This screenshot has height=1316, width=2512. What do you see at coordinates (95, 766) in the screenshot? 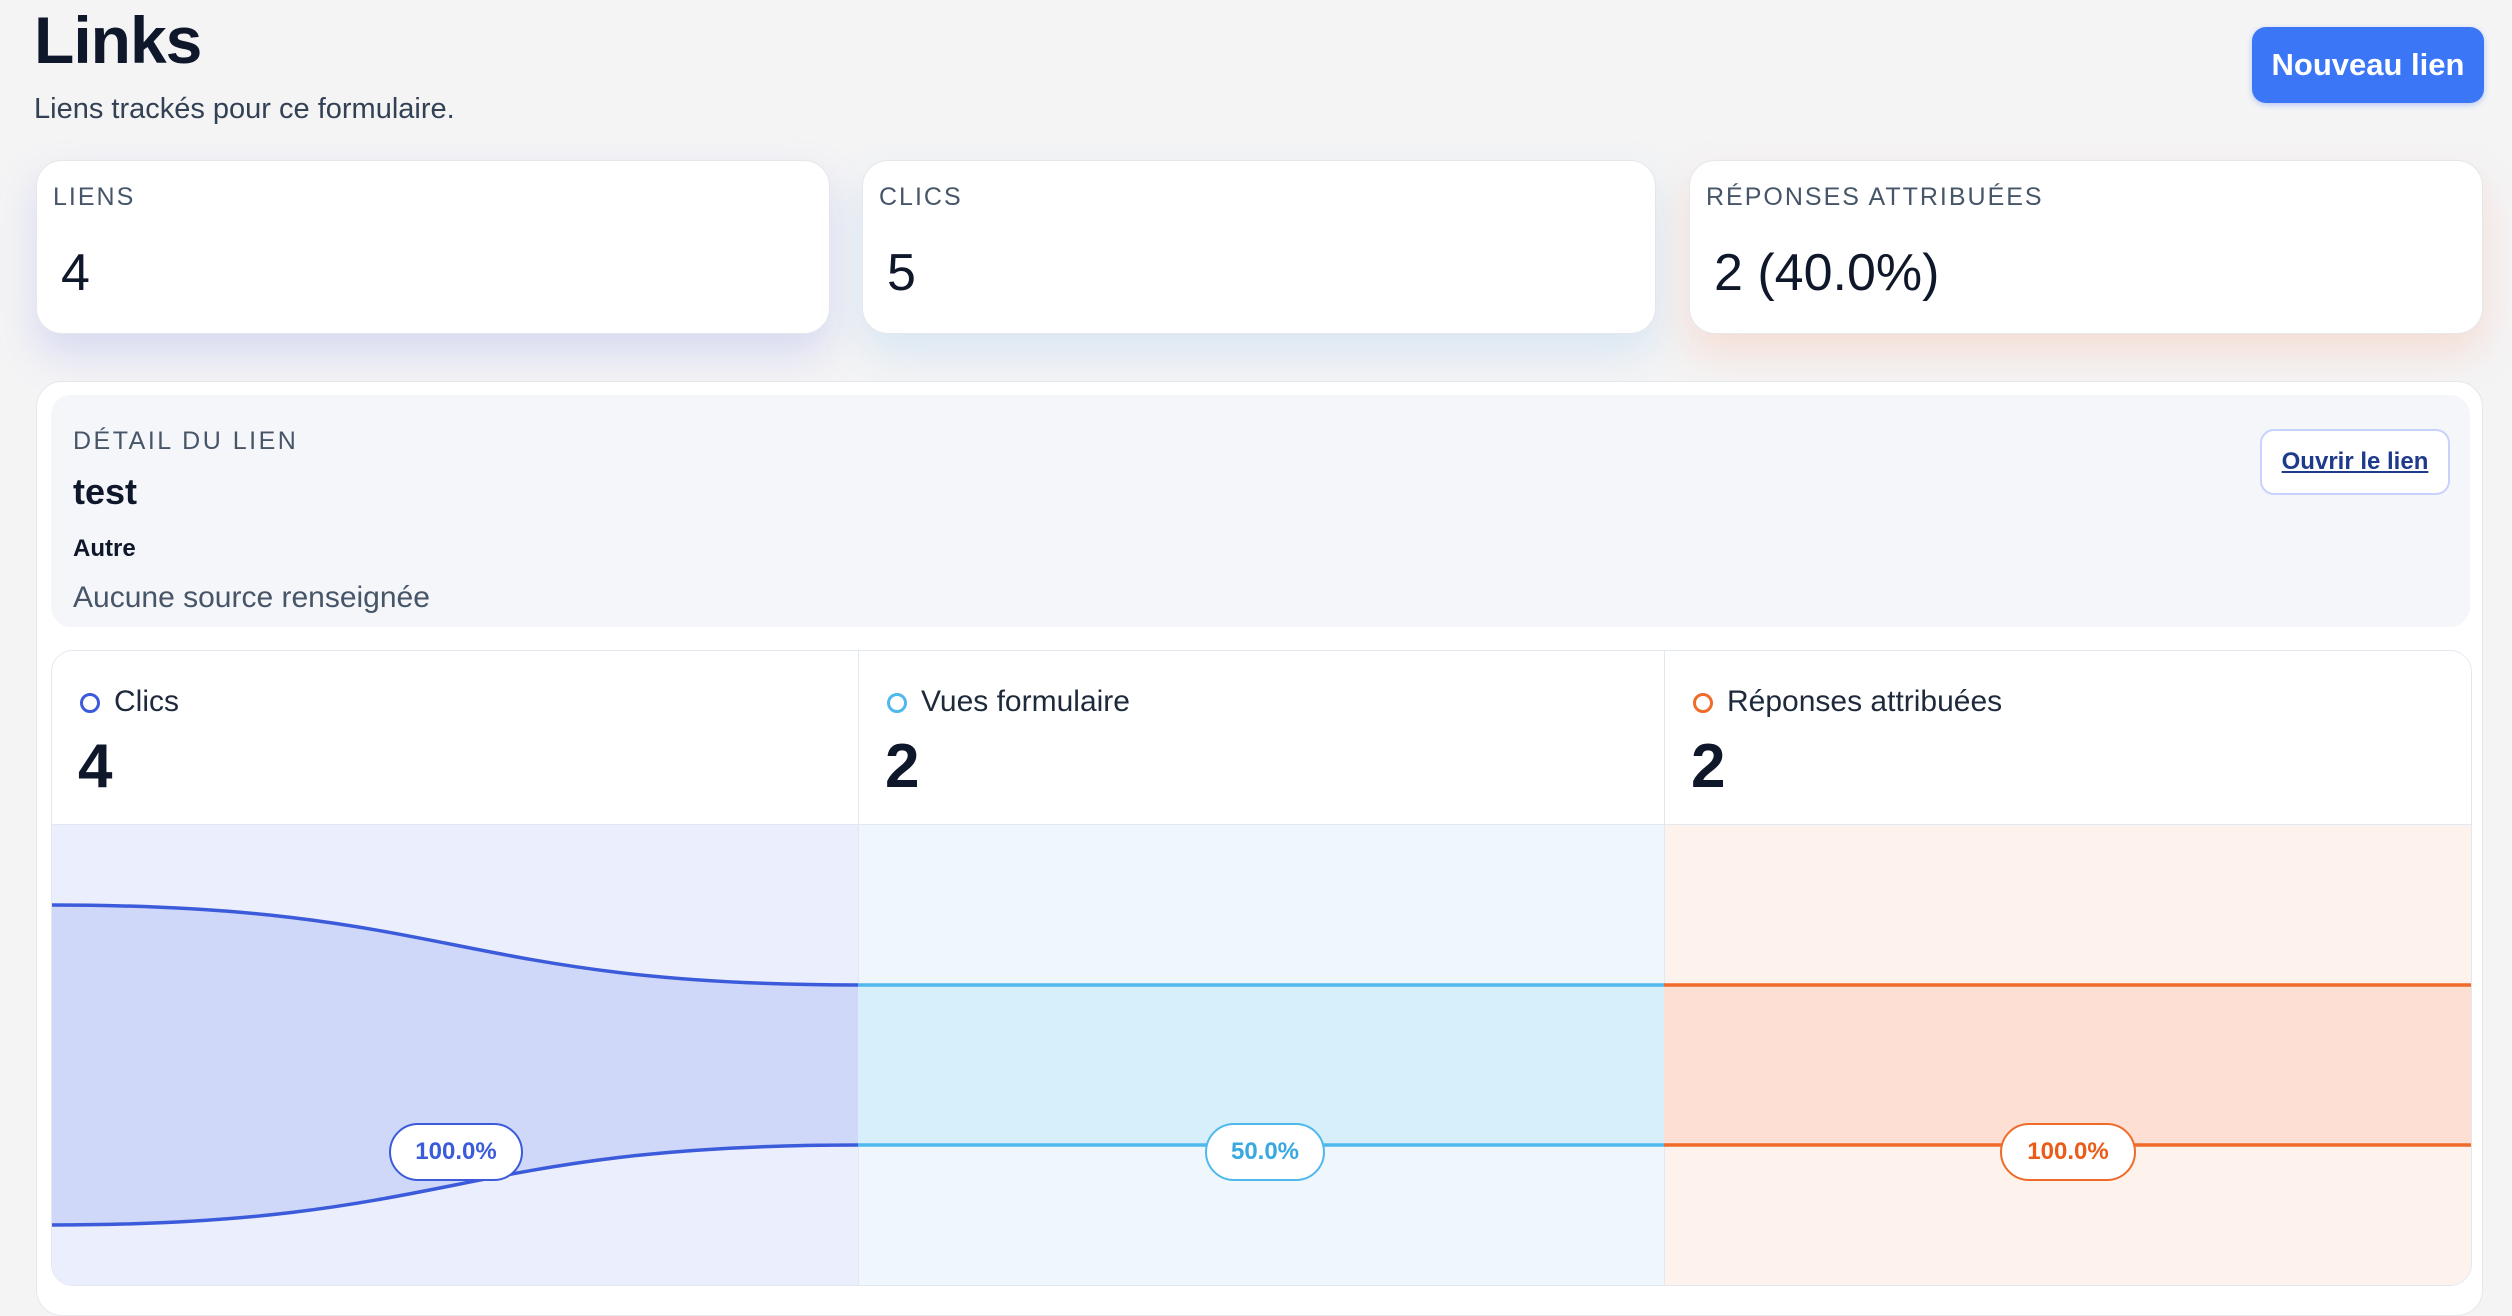
I see `funnel-step-value: 4` at bounding box center [95, 766].